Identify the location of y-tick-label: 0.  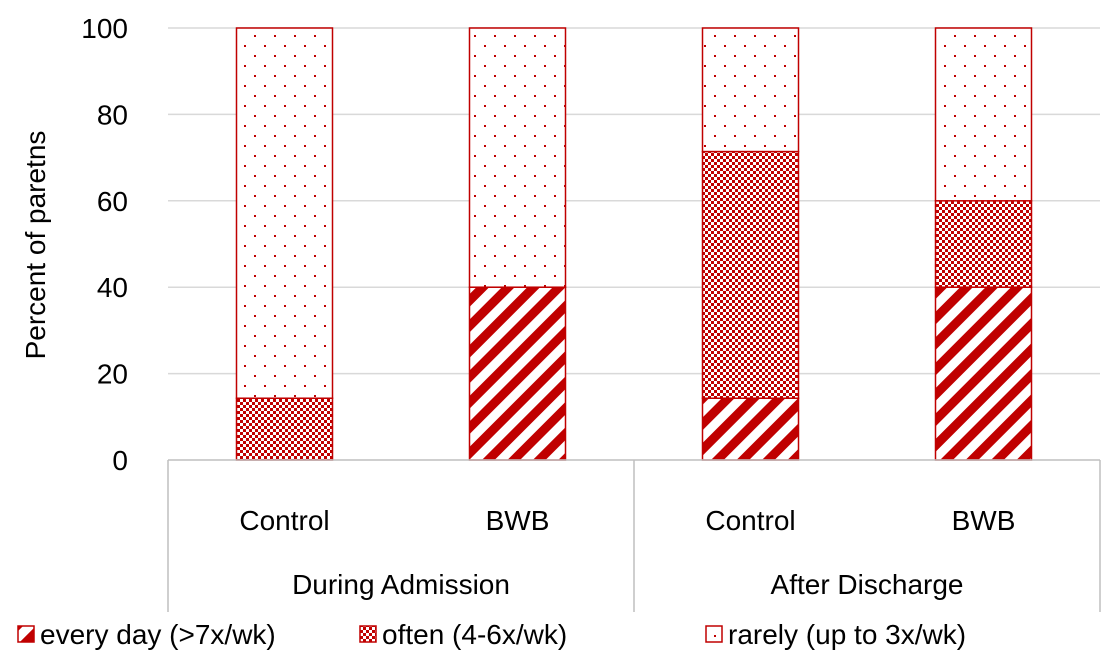
(120, 460).